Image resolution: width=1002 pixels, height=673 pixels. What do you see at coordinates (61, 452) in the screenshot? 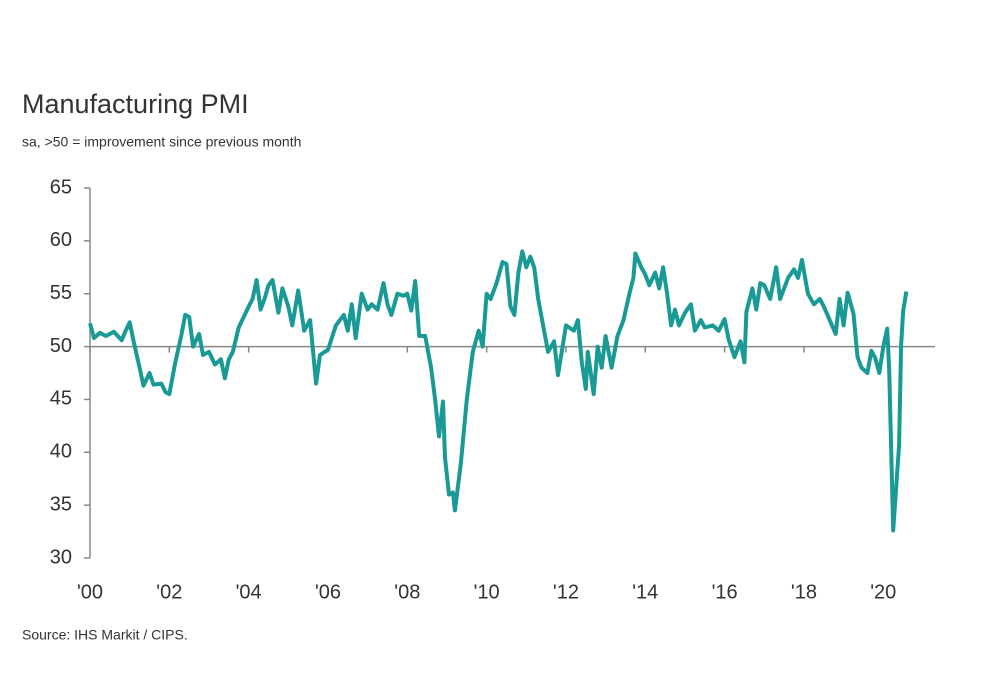
I see `y-tick-label: 40` at bounding box center [61, 452].